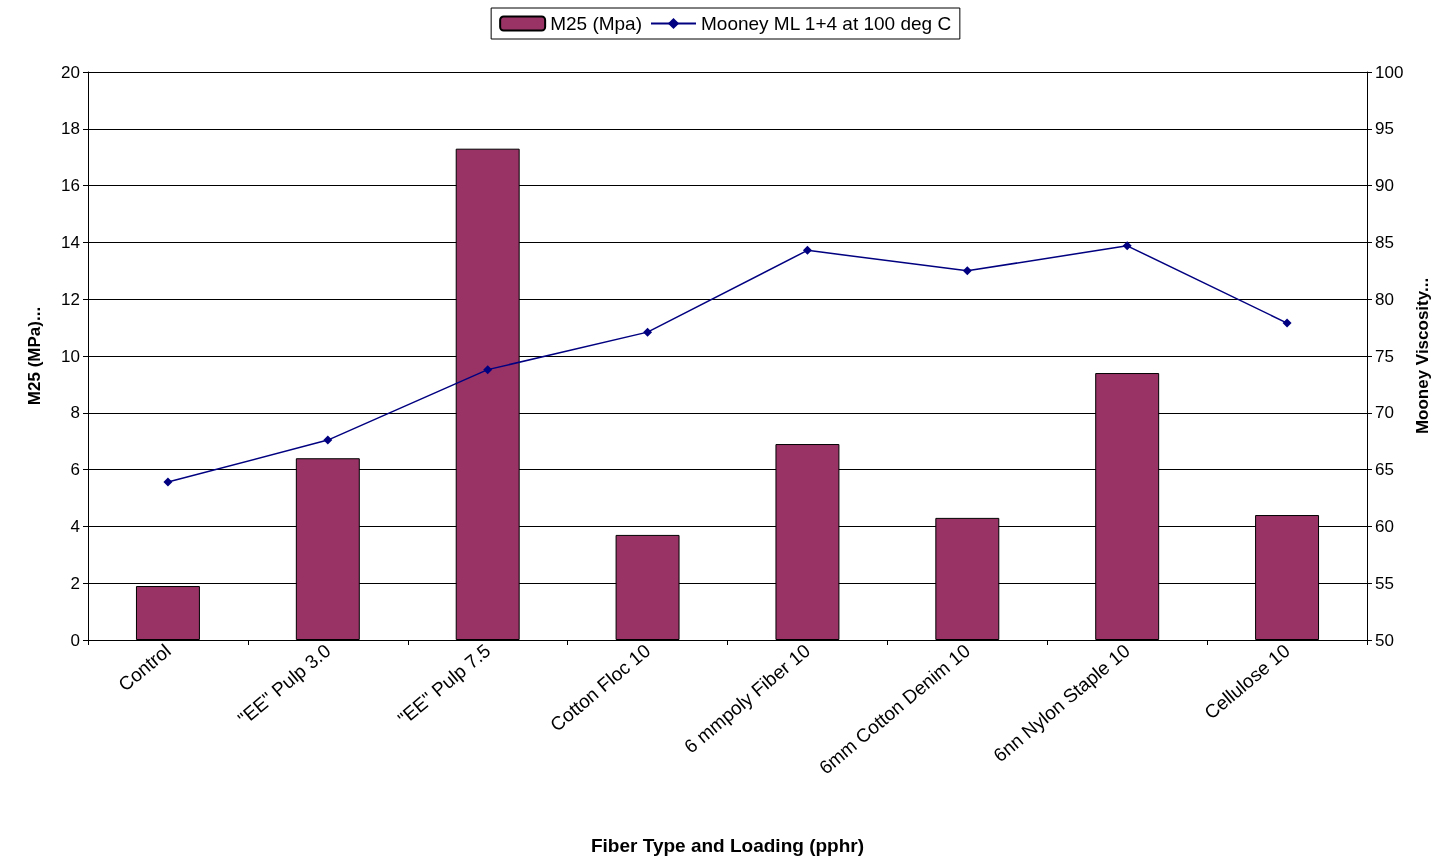 Image resolution: width=1451 pixels, height=860 pixels. What do you see at coordinates (1384, 129) in the screenshot?
I see `y2-tick-label: 95` at bounding box center [1384, 129].